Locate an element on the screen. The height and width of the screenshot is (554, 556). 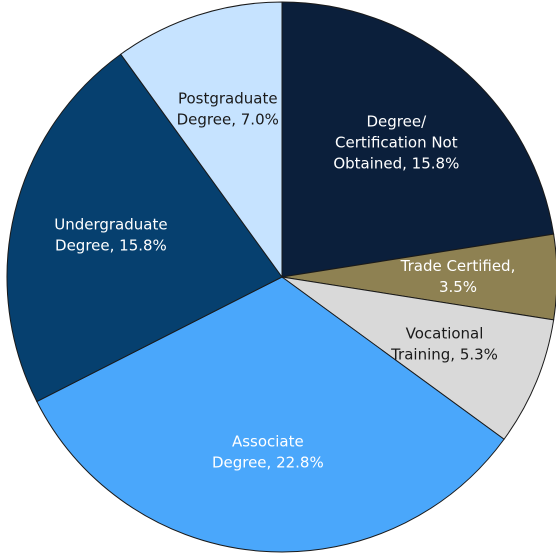
data-label: Postgraduate is located at coordinates (228, 99).